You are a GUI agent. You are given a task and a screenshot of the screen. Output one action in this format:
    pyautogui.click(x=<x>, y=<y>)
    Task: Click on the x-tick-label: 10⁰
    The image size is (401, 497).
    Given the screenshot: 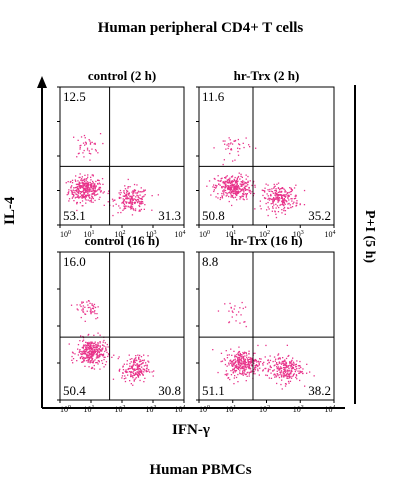 What is the action you would take?
    pyautogui.click(x=65, y=234)
    